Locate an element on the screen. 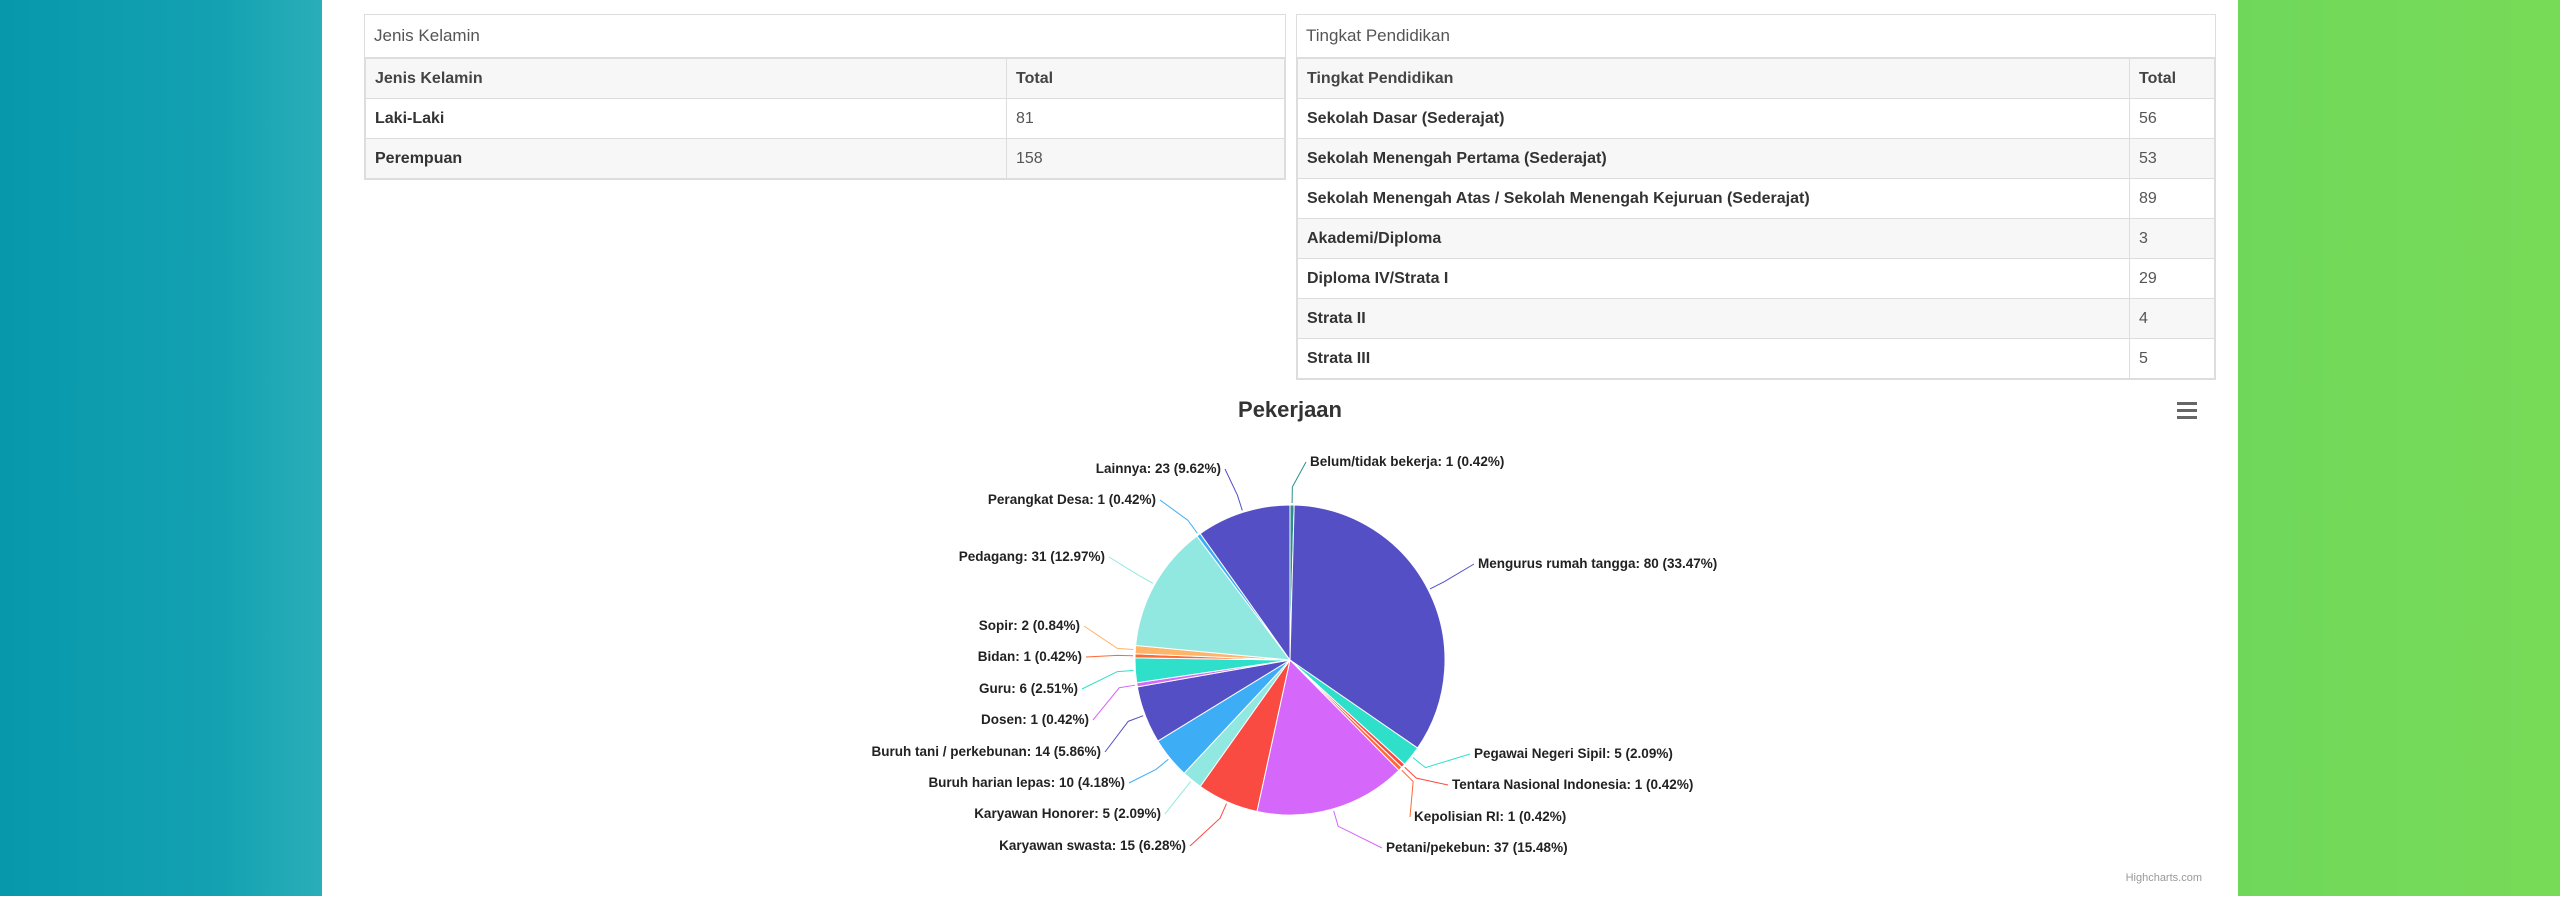  education-panel-title: Tingkat Pendidikan is located at coordinates (1756, 36).